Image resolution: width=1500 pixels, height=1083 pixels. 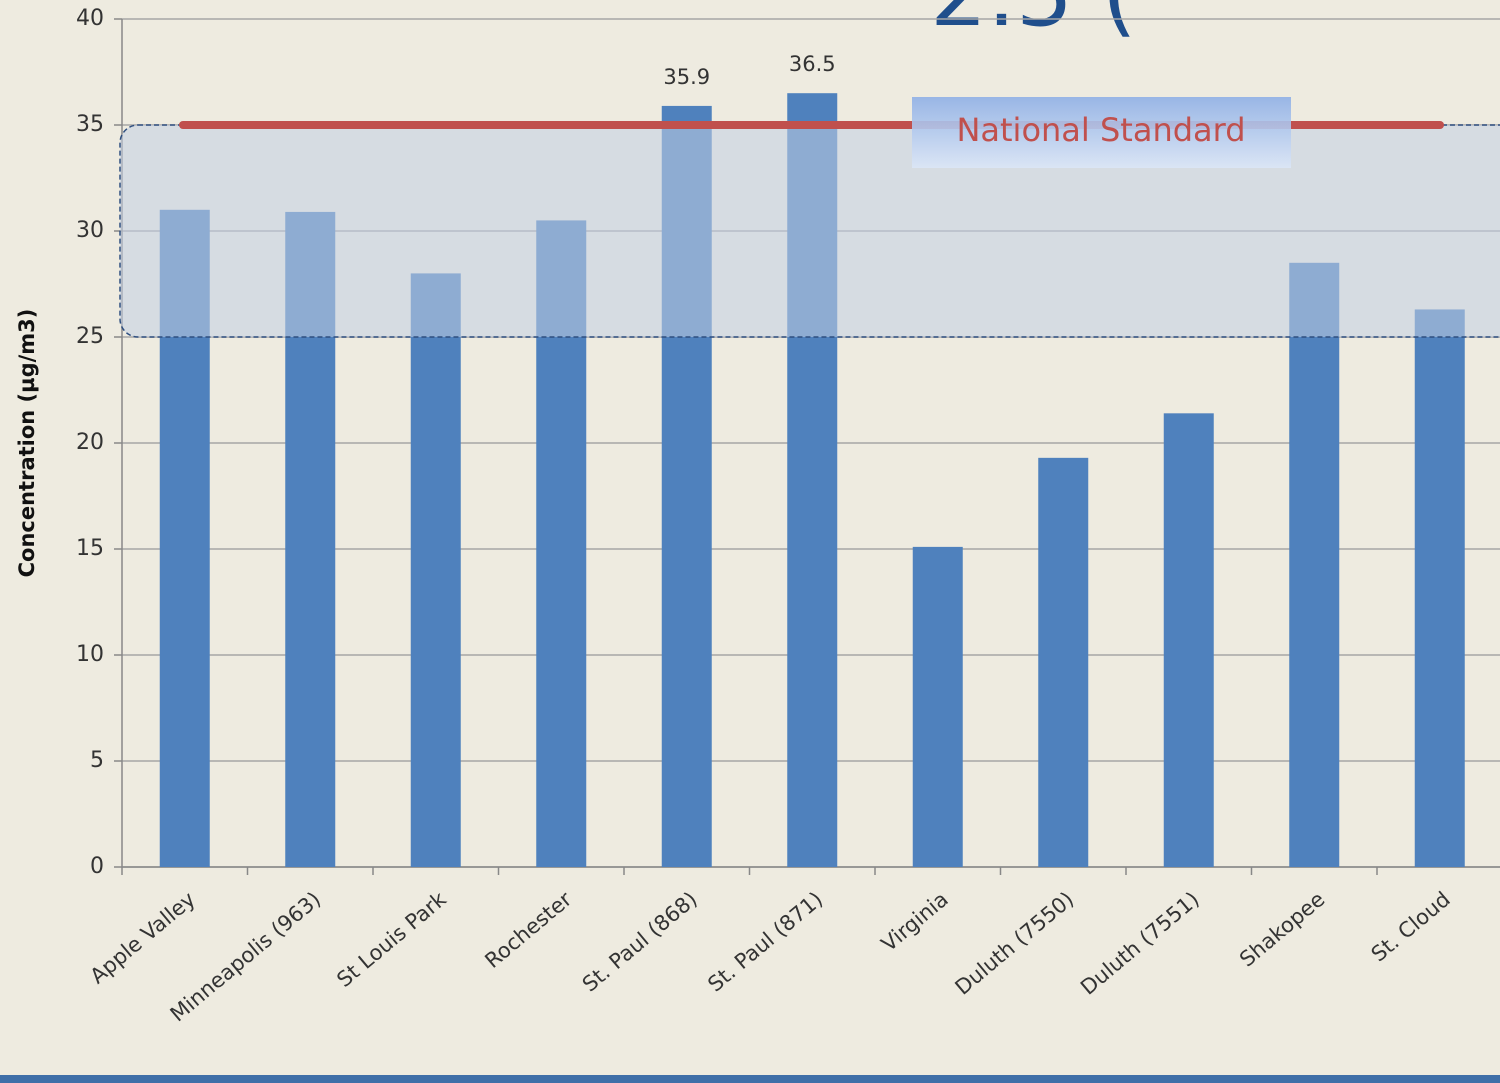 I want to click on y-tick-label: 20, so click(x=90, y=442).